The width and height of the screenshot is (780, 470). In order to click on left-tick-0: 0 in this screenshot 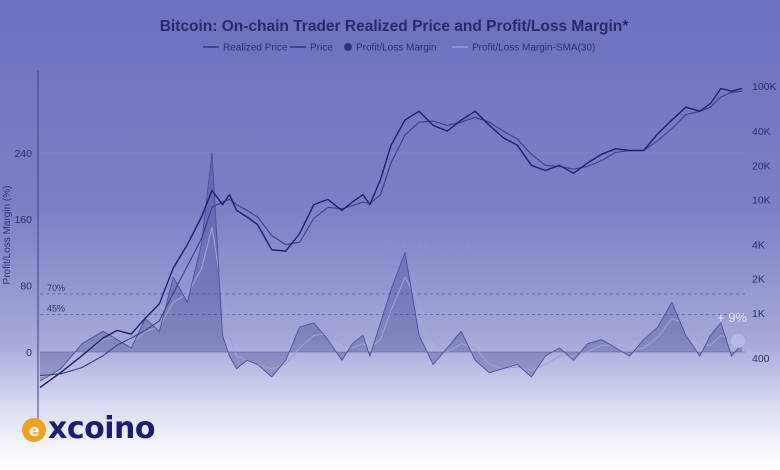, I will do `click(29, 353)`.